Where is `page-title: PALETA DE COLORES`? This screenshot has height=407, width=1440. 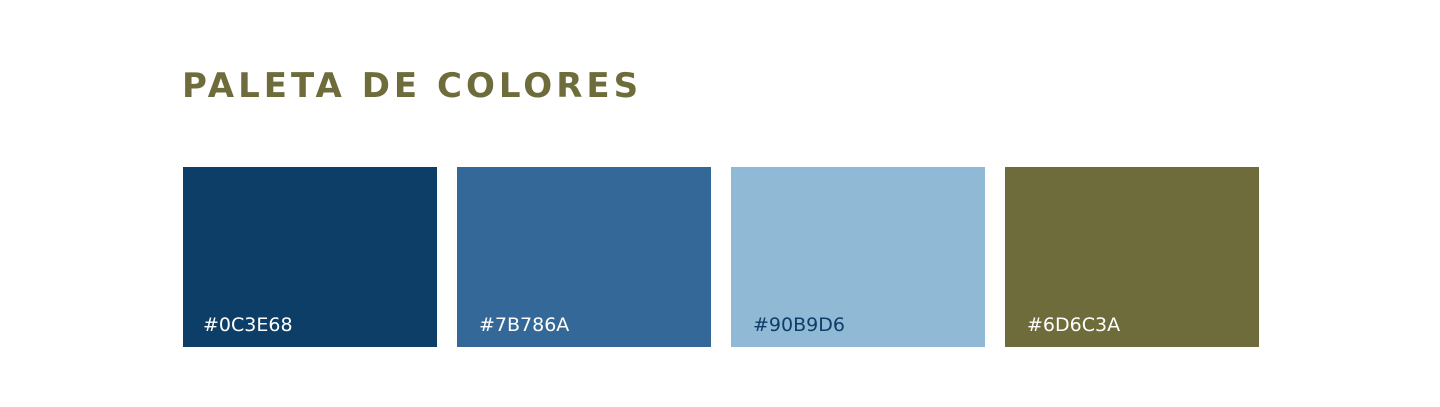 page-title: PALETA DE COLORES is located at coordinates (412, 86).